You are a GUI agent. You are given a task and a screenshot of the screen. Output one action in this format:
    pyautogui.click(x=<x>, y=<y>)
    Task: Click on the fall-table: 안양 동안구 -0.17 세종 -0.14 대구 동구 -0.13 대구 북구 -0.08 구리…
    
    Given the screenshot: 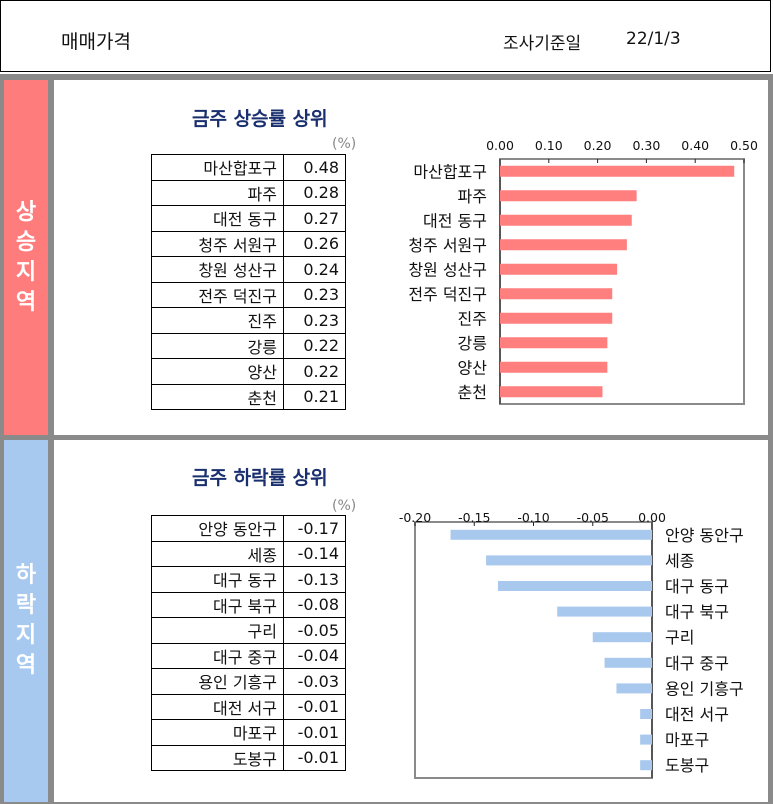 What is the action you would take?
    pyautogui.click(x=248, y=643)
    